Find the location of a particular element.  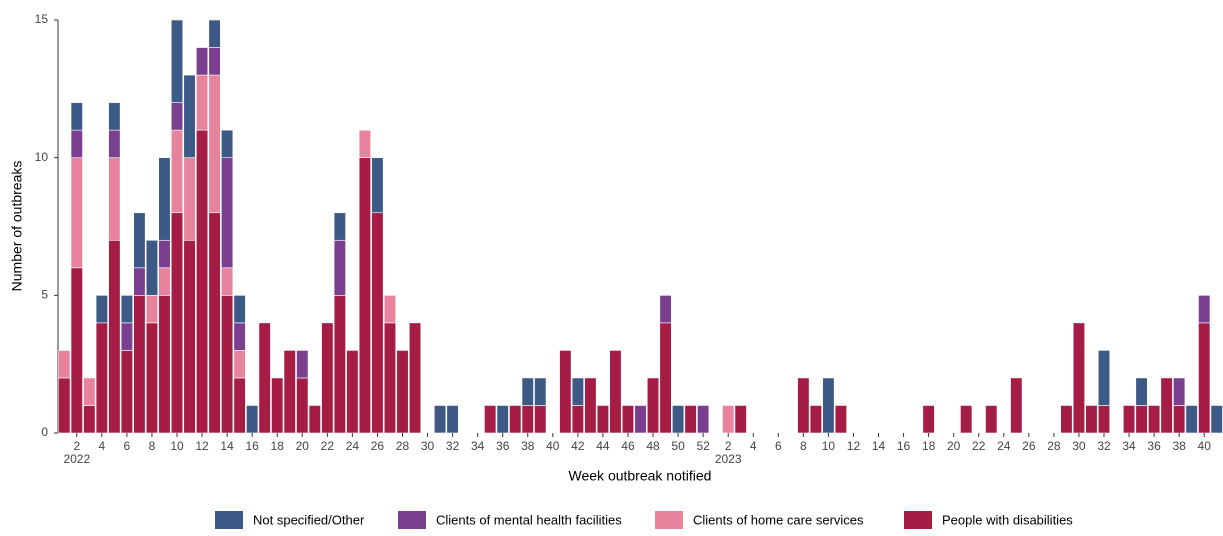

x-tick-label: 46 is located at coordinates (628, 446).